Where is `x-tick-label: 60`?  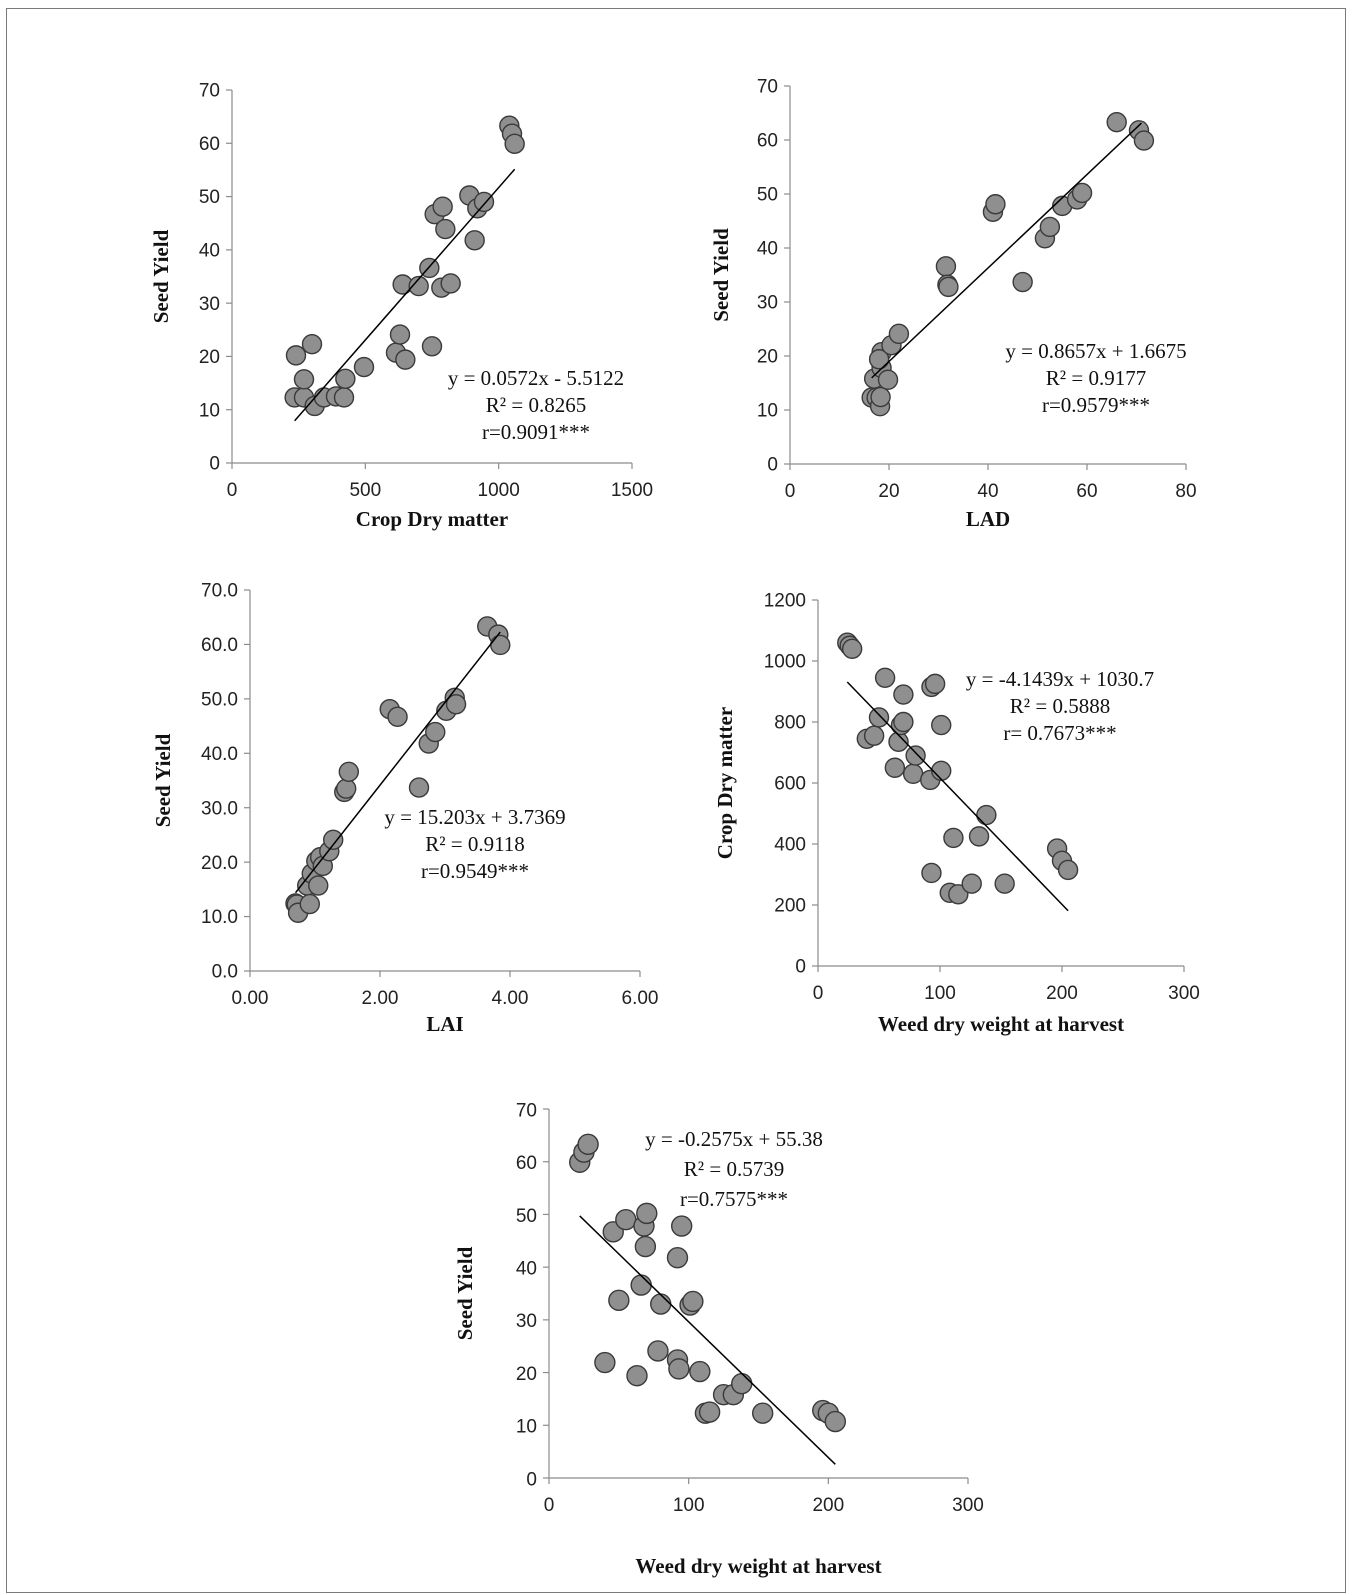
x-tick-label: 60 is located at coordinates (1086, 491).